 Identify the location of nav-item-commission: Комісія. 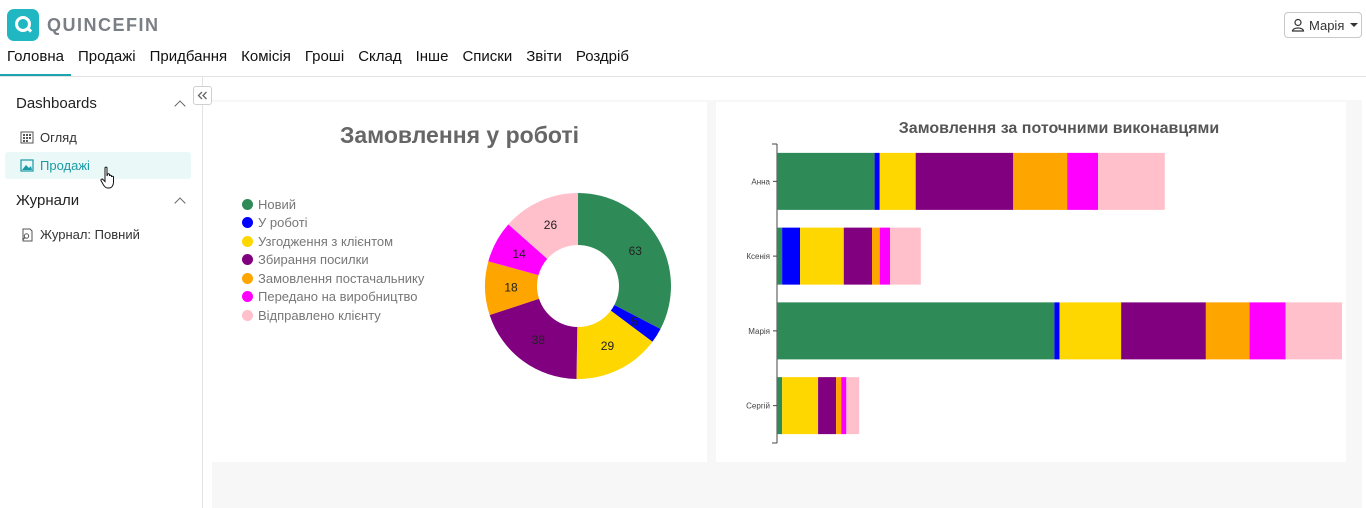
(266, 56).